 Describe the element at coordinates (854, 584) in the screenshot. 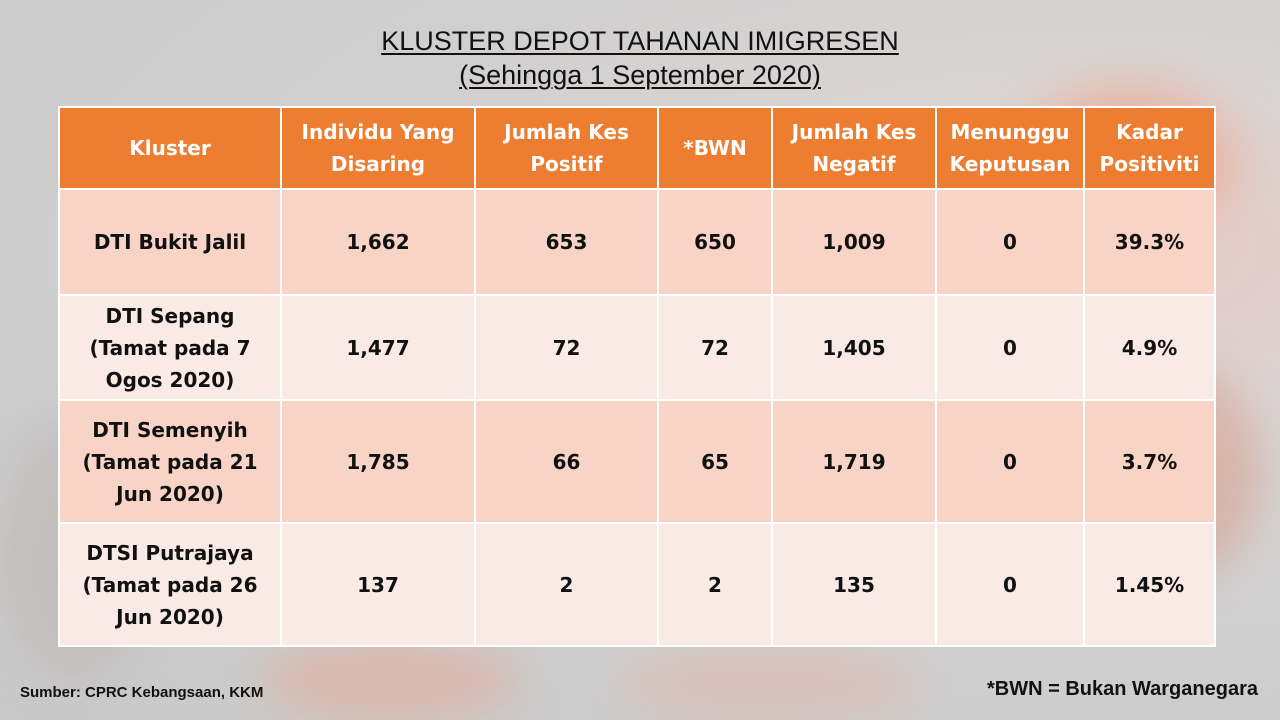

I see `cell-negatif: 135` at that location.